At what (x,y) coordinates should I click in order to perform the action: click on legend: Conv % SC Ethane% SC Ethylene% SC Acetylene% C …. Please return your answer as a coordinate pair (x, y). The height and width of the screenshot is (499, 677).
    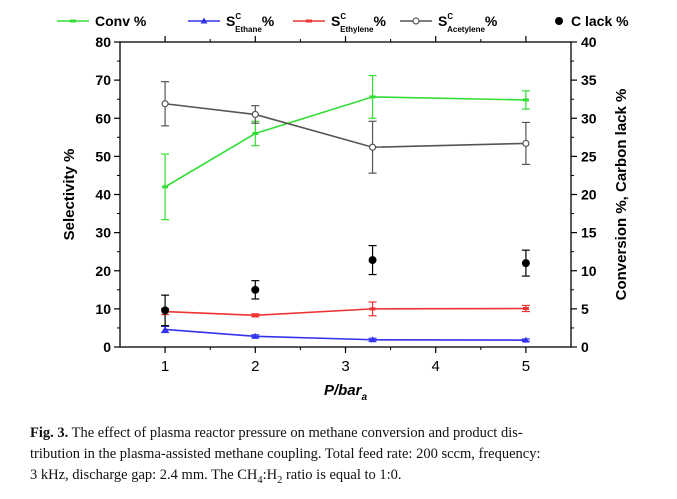
    Looking at the image, I should click on (343, 23).